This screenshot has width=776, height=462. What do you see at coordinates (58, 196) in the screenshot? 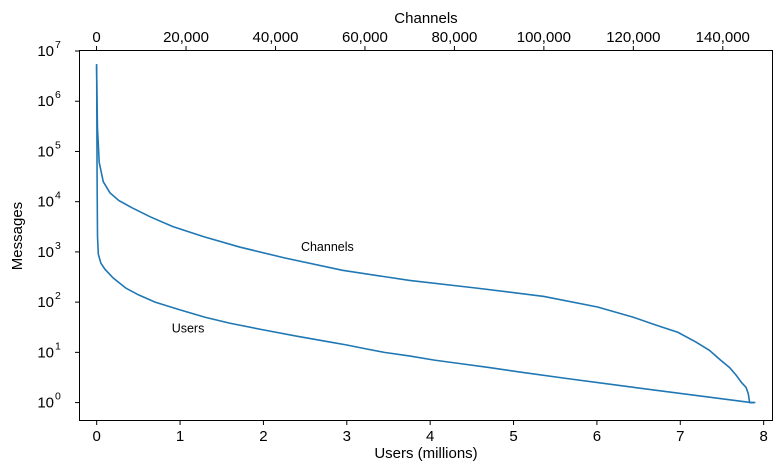
I see `y-tick-exponent: 4` at bounding box center [58, 196].